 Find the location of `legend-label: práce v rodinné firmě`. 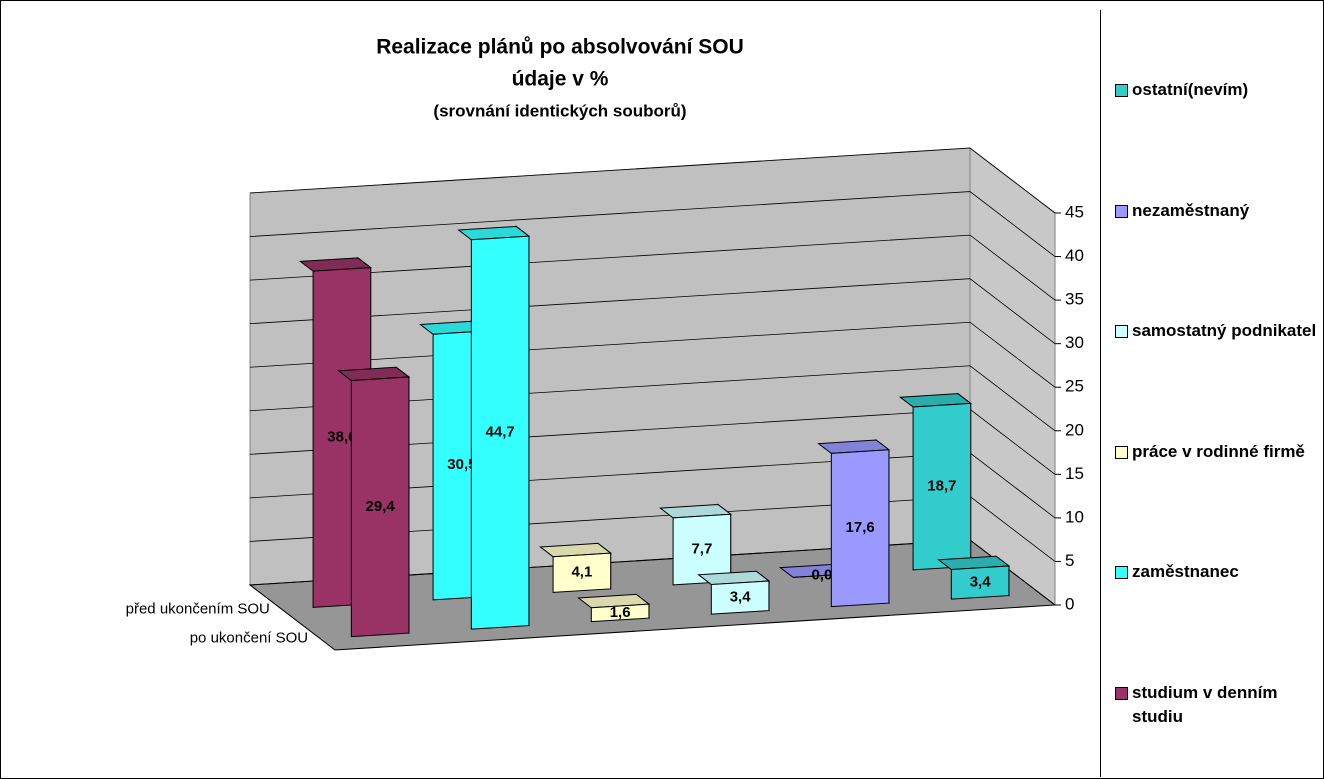

legend-label: práce v rodinné firmě is located at coordinates (1218, 451).